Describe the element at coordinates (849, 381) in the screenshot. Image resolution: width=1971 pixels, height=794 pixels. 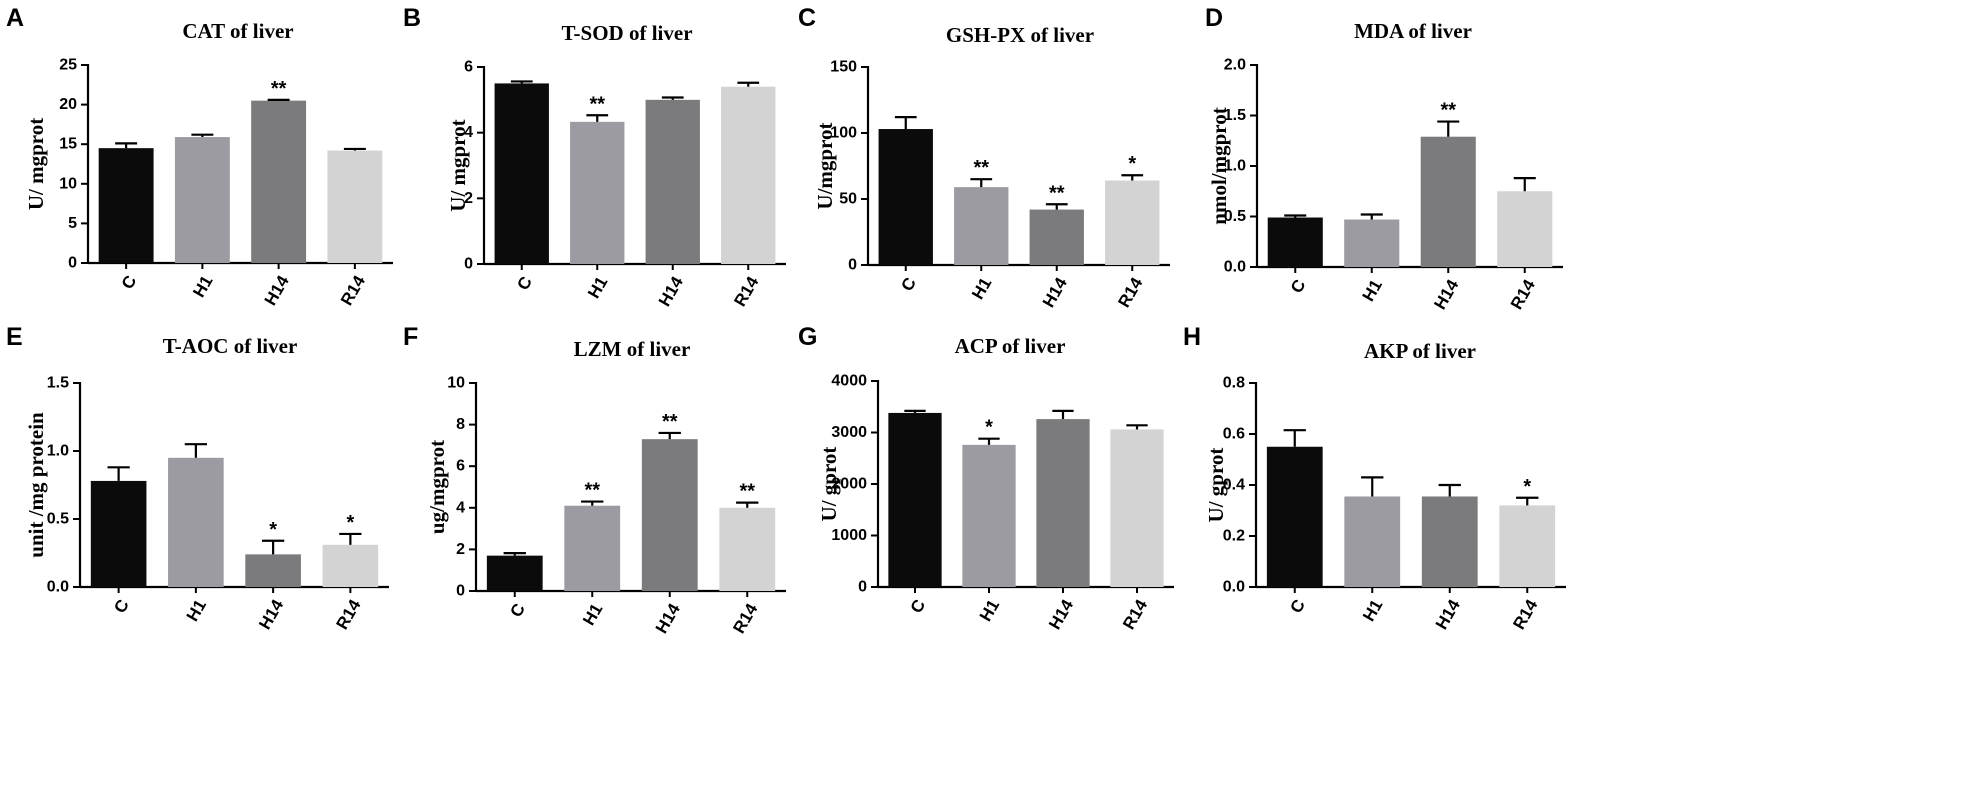
I see `y-tick-label: 4000` at that location.